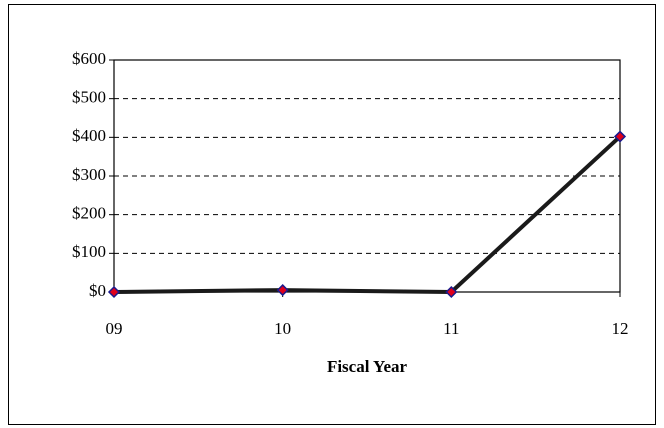 This screenshot has width=664, height=428. I want to click on x-tick-label: 10, so click(282, 328).